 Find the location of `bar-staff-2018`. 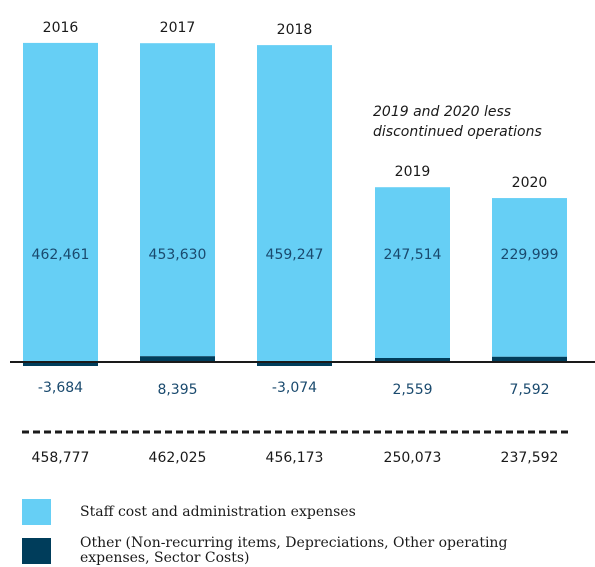

bar-staff-2018 is located at coordinates (294, 203).